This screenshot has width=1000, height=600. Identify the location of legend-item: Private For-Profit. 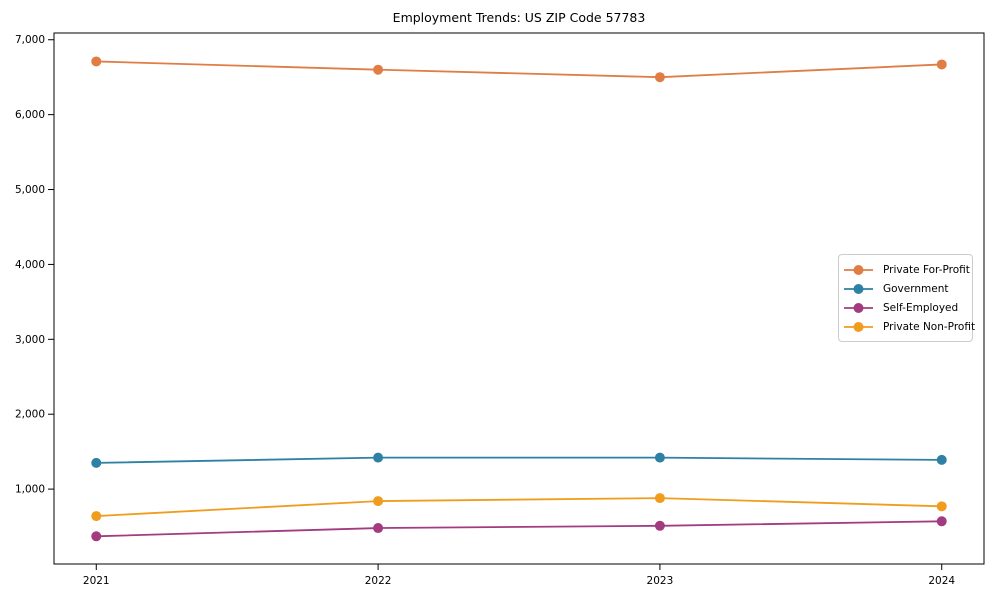
(906, 269).